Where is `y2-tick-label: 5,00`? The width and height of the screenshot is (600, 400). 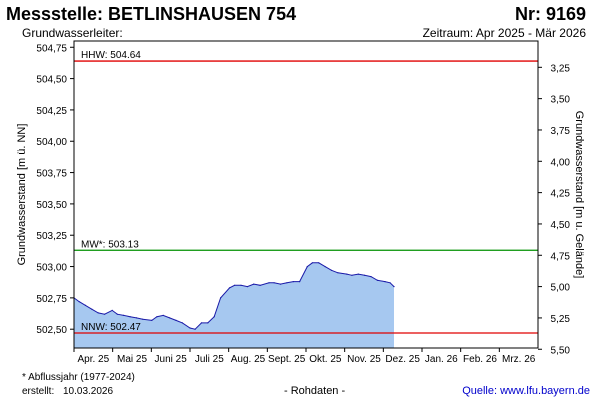
y2-tick-label: 5,00 is located at coordinates (561, 288).